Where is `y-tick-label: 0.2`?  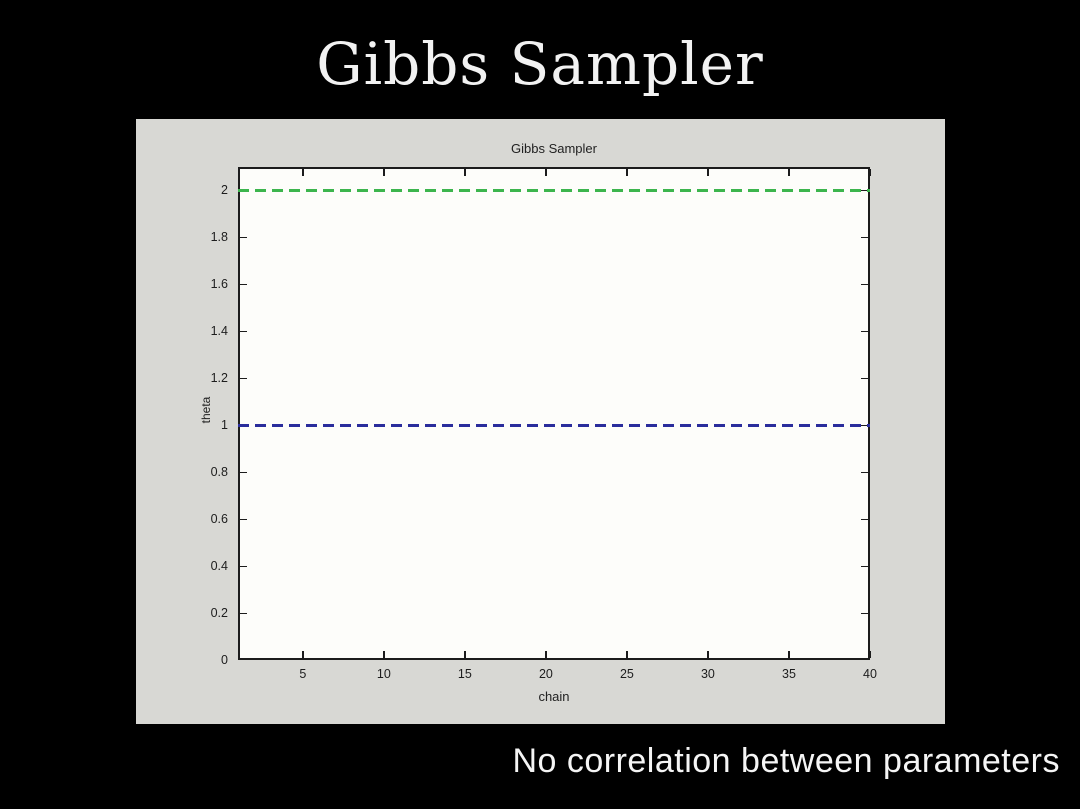
y-tick-label: 0.2 is located at coordinates (219, 613).